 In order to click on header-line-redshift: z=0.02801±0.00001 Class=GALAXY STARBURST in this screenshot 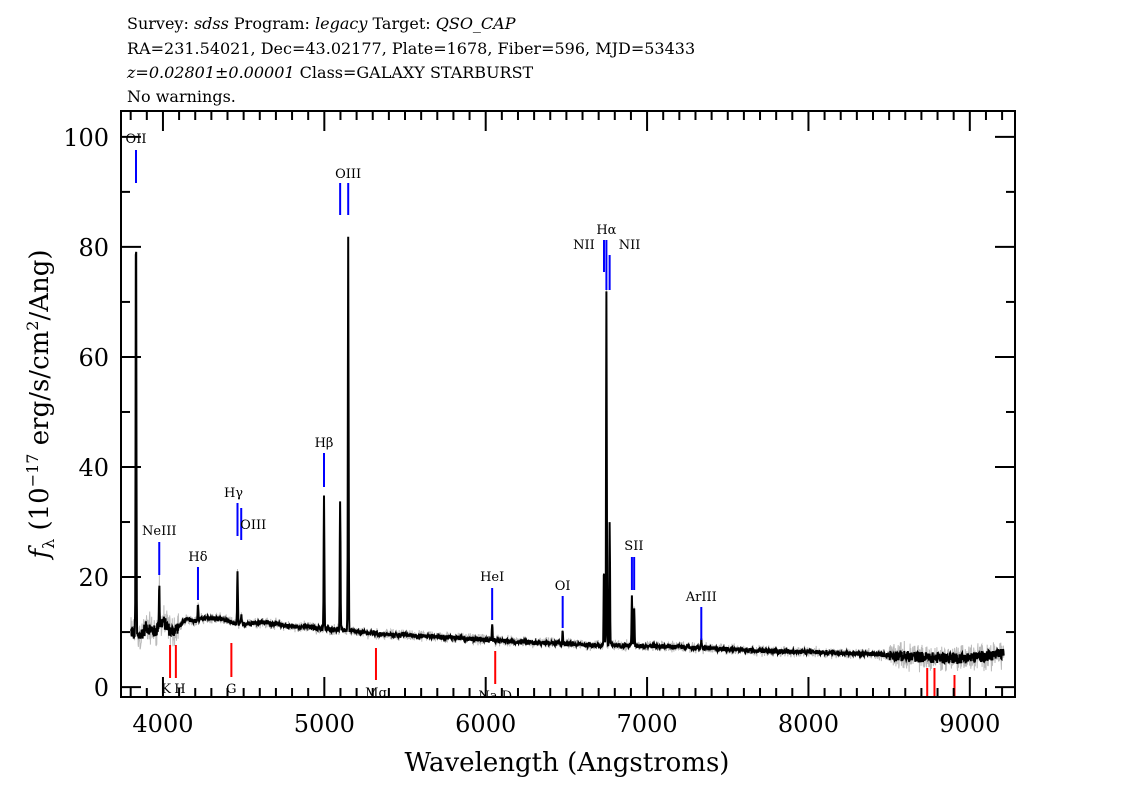, I will do `click(330, 72)`.